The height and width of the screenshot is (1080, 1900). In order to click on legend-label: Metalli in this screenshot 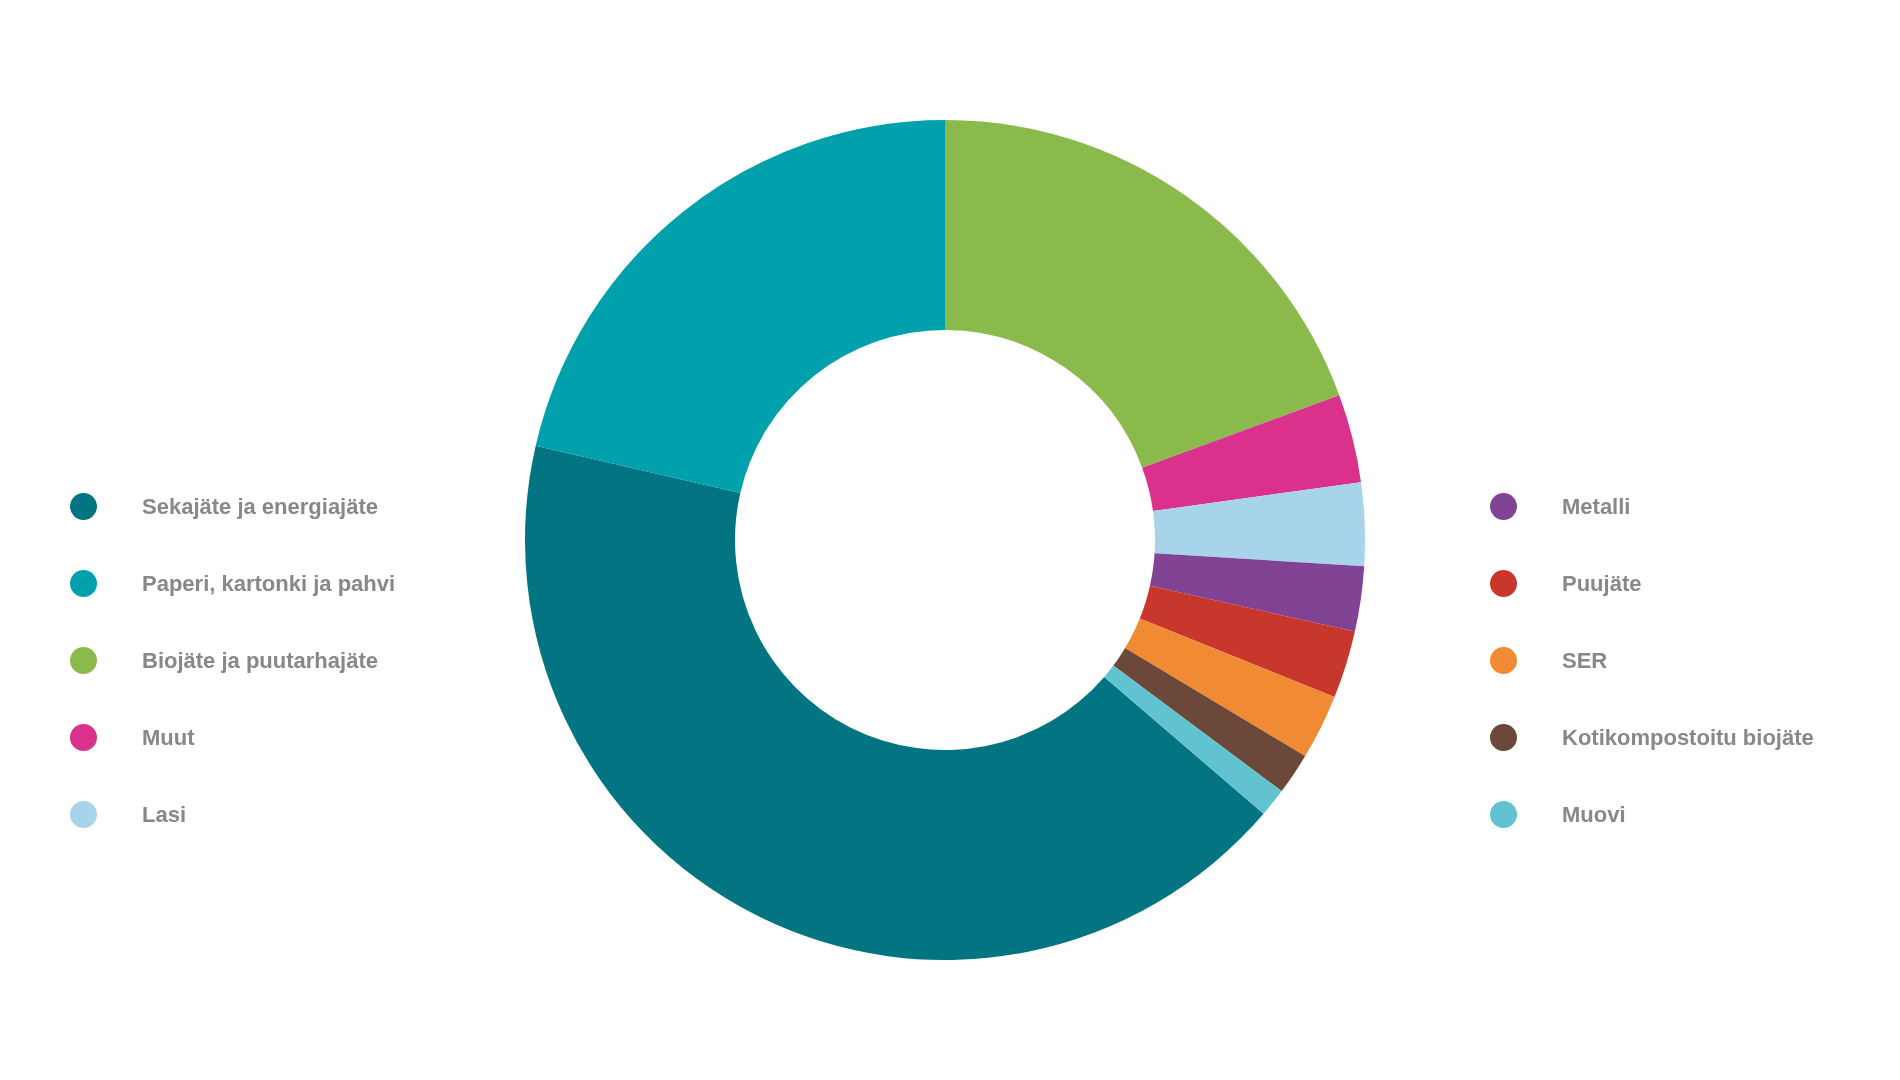, I will do `click(1596, 506)`.